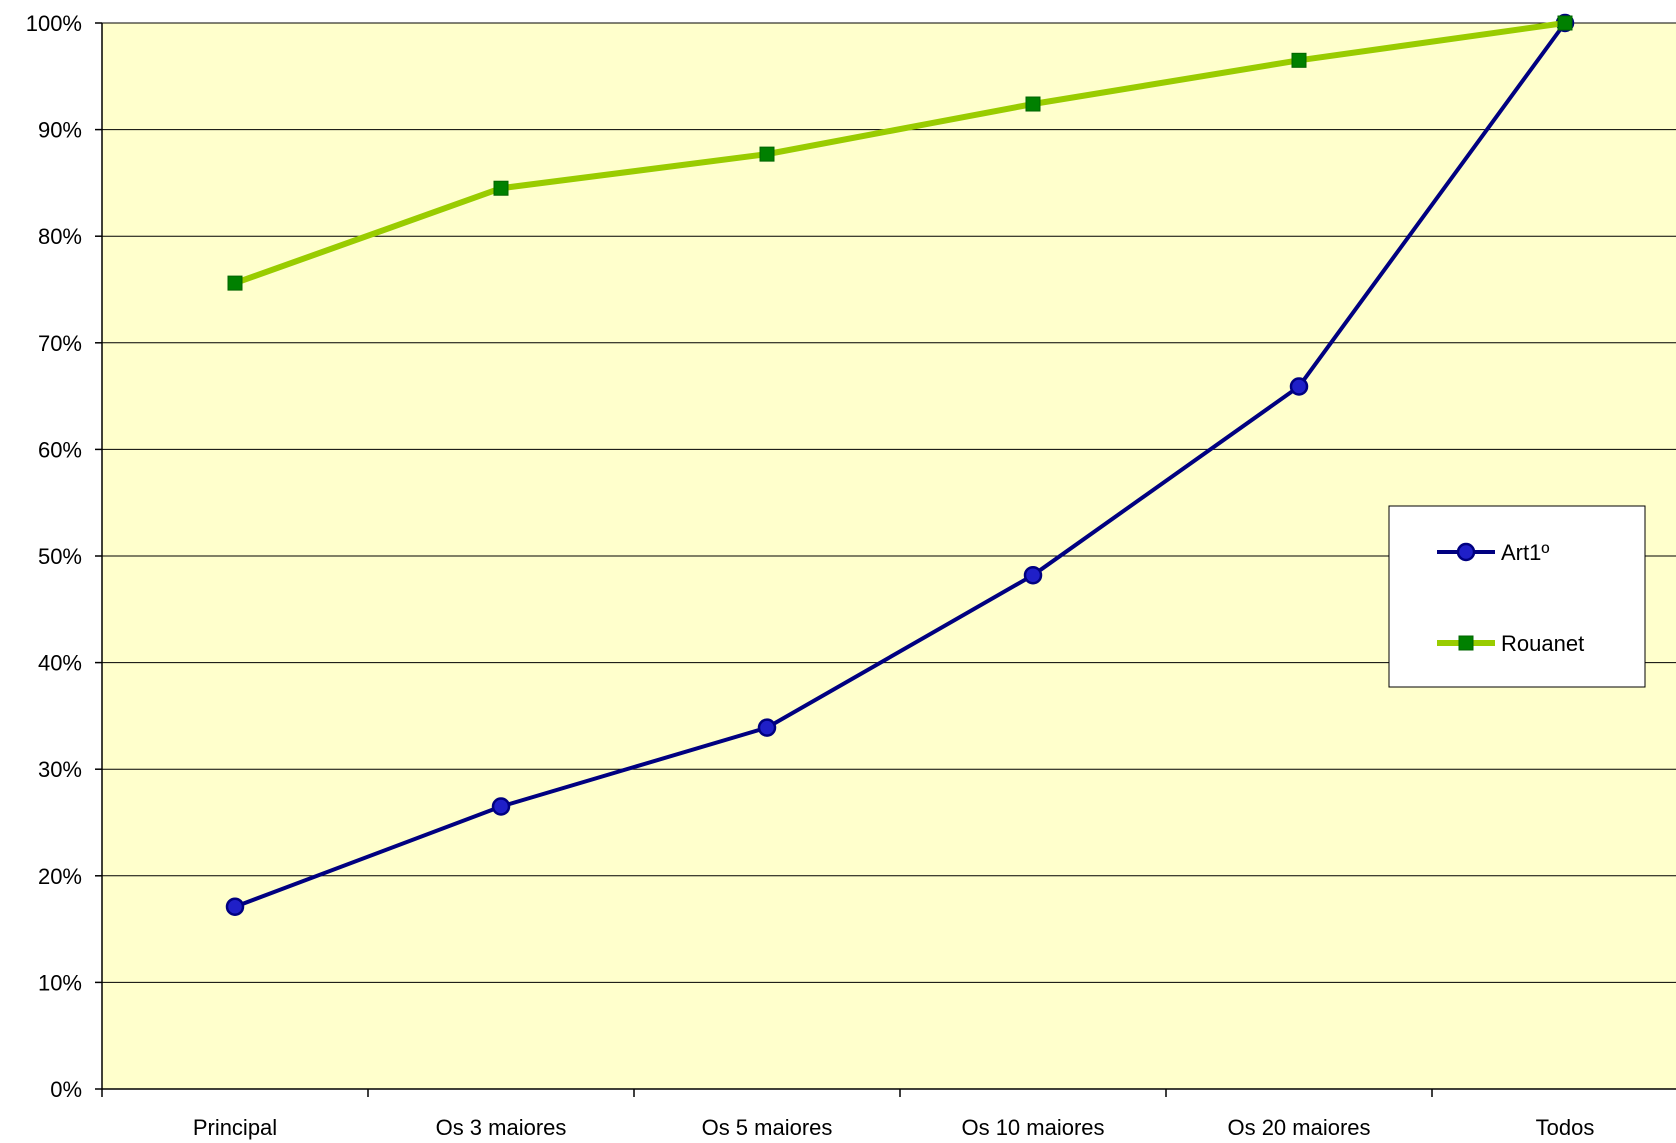  I want to click on legend-box, so click(1517, 596).